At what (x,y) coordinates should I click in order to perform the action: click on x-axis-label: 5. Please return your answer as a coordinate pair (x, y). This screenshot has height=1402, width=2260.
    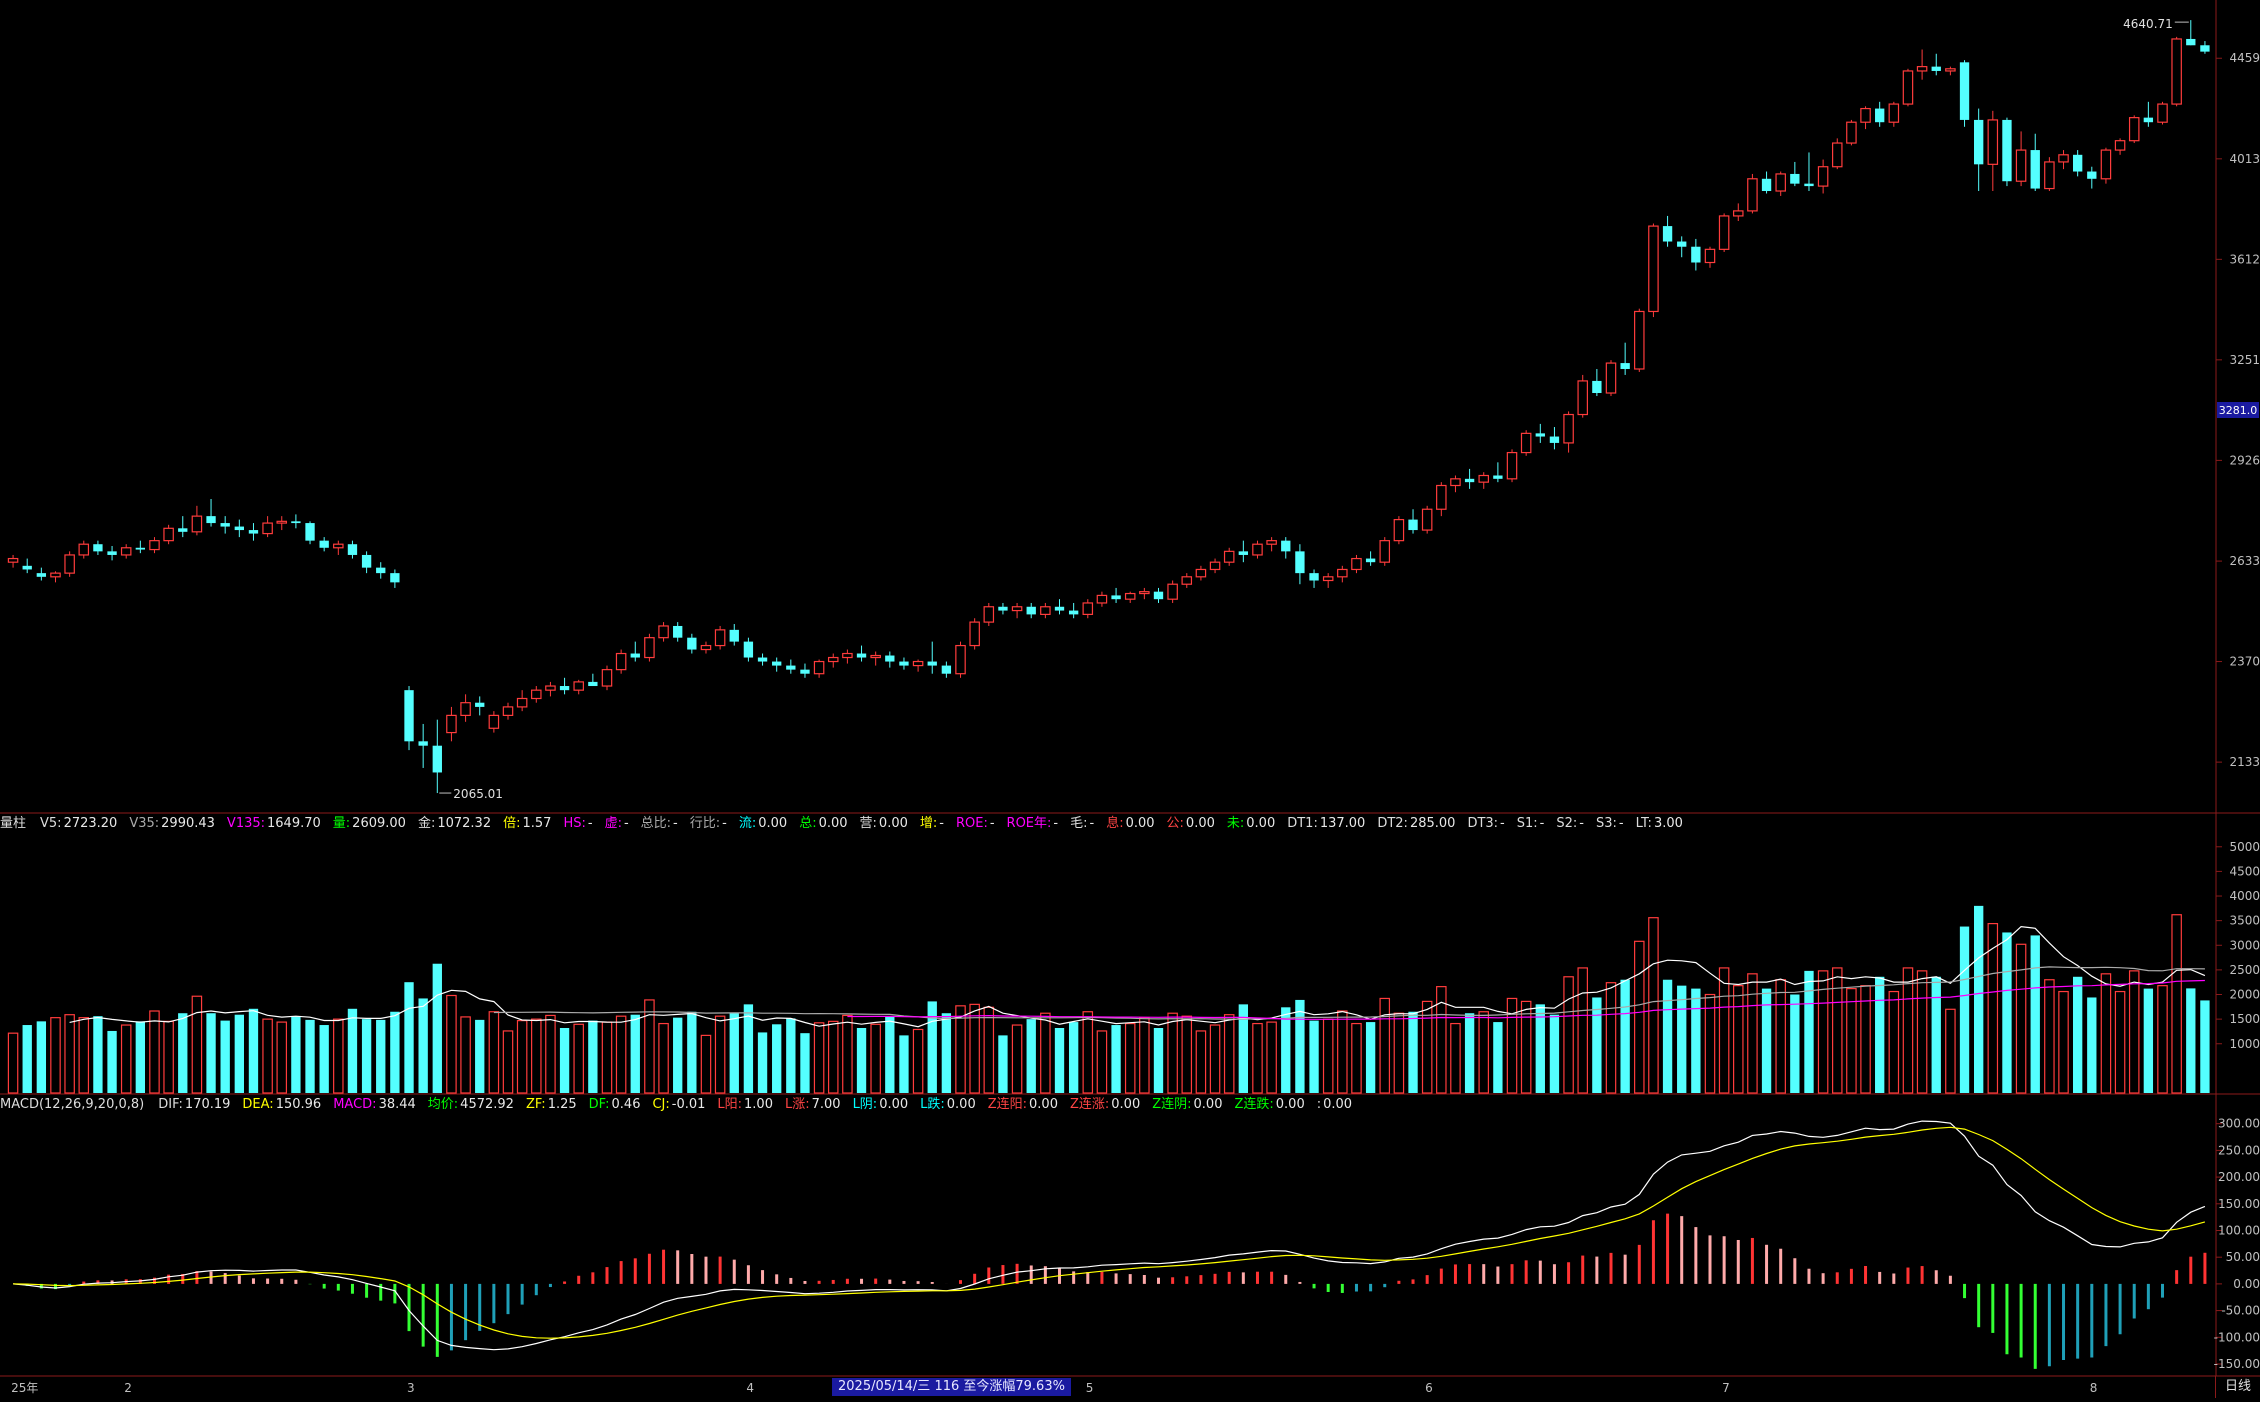
    Looking at the image, I should click on (1090, 1388).